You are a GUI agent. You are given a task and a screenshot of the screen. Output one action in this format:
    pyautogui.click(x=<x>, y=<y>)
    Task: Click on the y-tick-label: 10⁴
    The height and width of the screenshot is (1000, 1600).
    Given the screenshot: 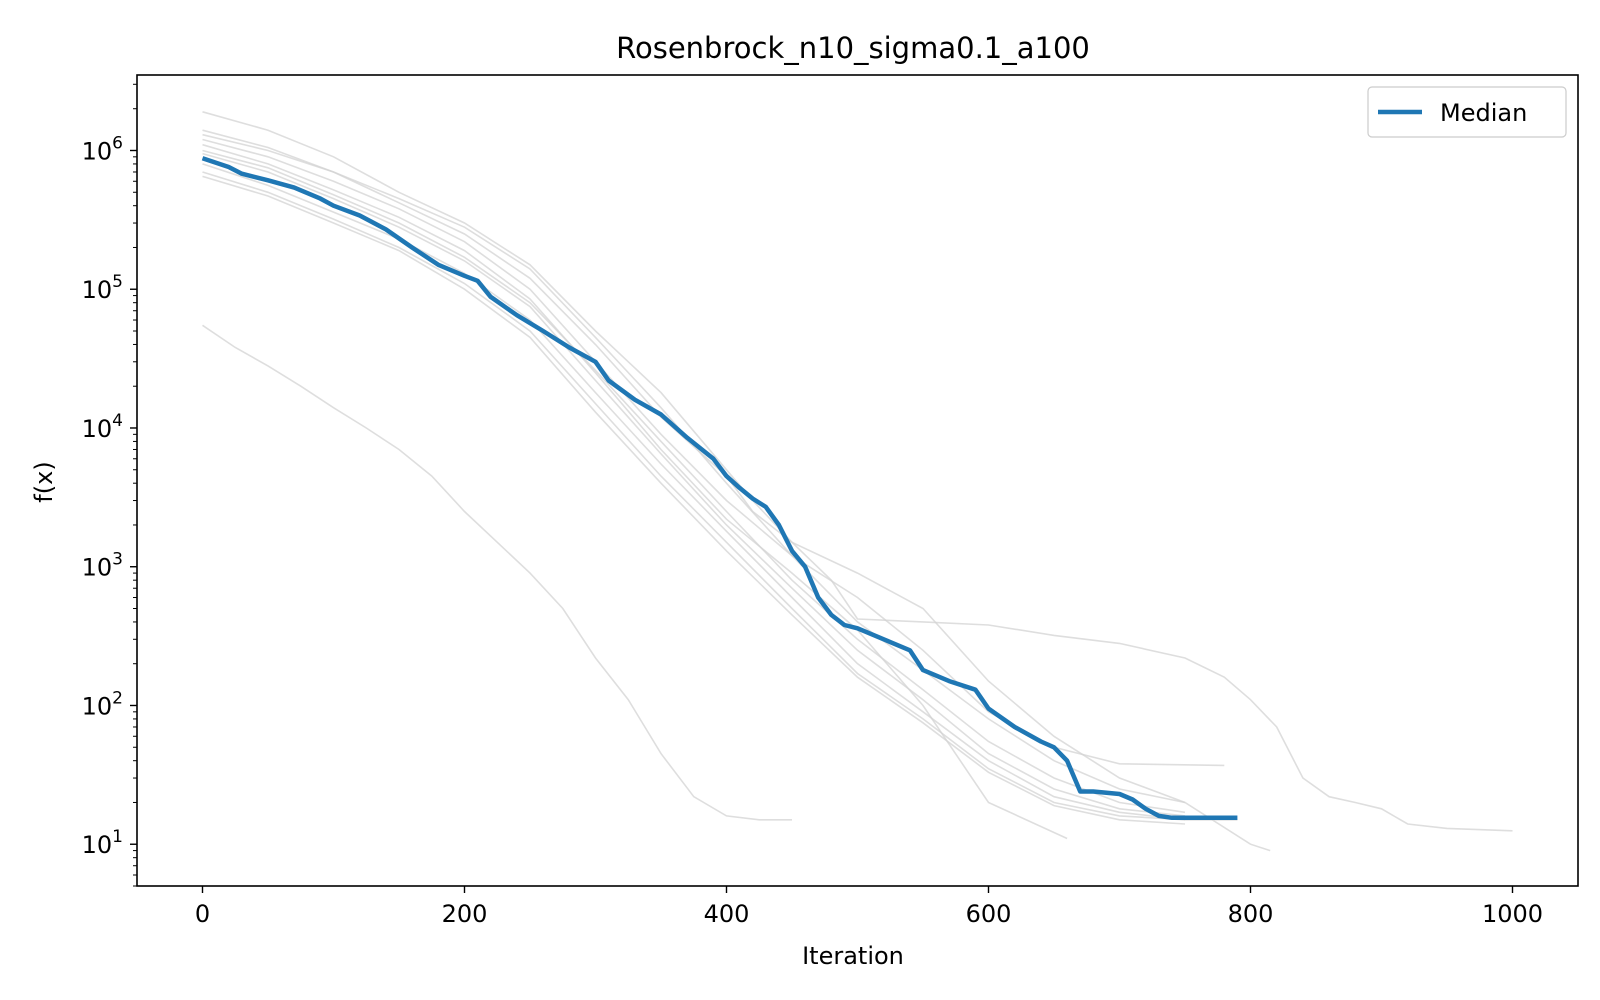 What is the action you would take?
    pyautogui.click(x=102, y=427)
    